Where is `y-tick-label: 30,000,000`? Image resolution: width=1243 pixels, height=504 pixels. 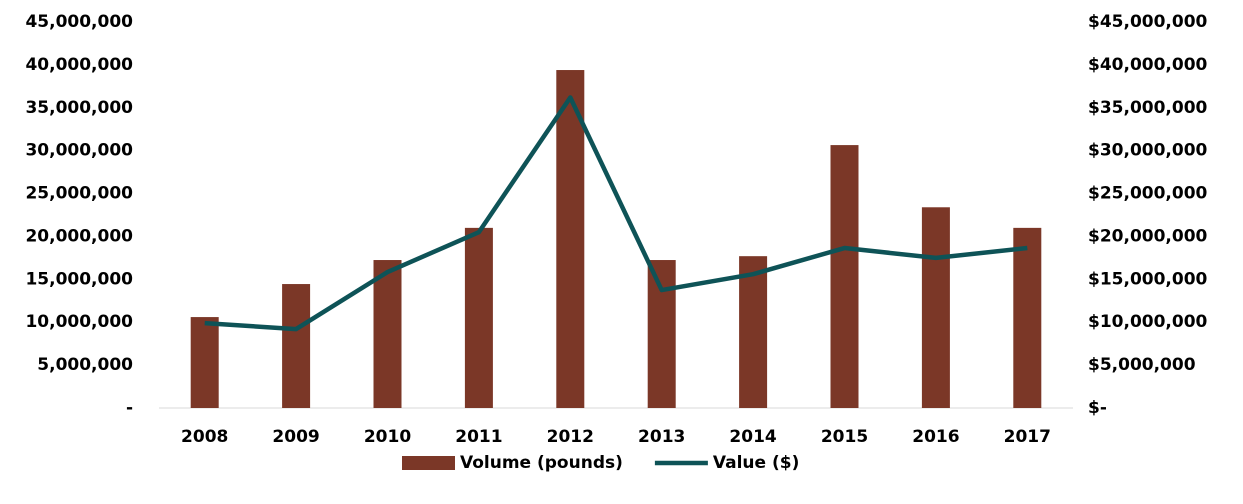 y-tick-label: 30,000,000 is located at coordinates (79, 151).